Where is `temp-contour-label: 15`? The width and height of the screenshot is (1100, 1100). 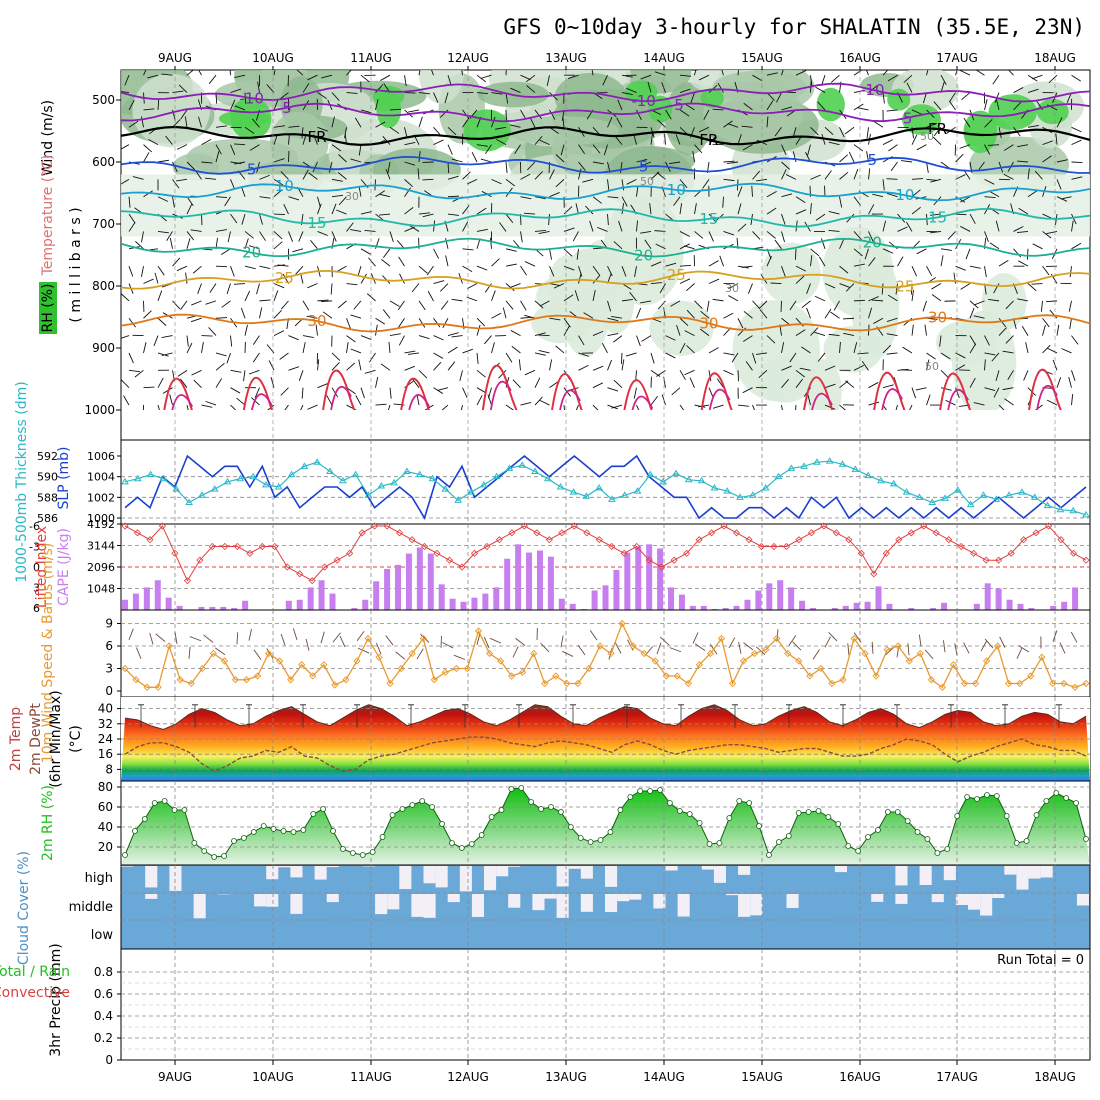 temp-contour-label: 15 is located at coordinates (937, 217).